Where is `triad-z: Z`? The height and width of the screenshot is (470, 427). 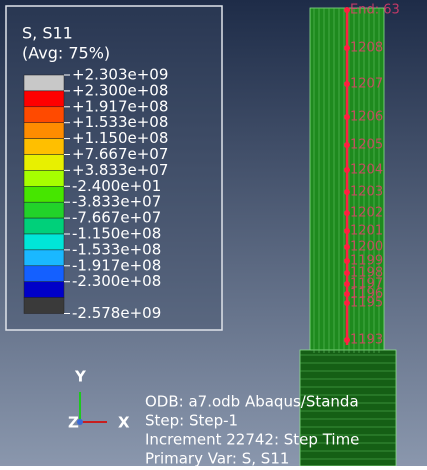 triad-z: Z is located at coordinates (73, 423).